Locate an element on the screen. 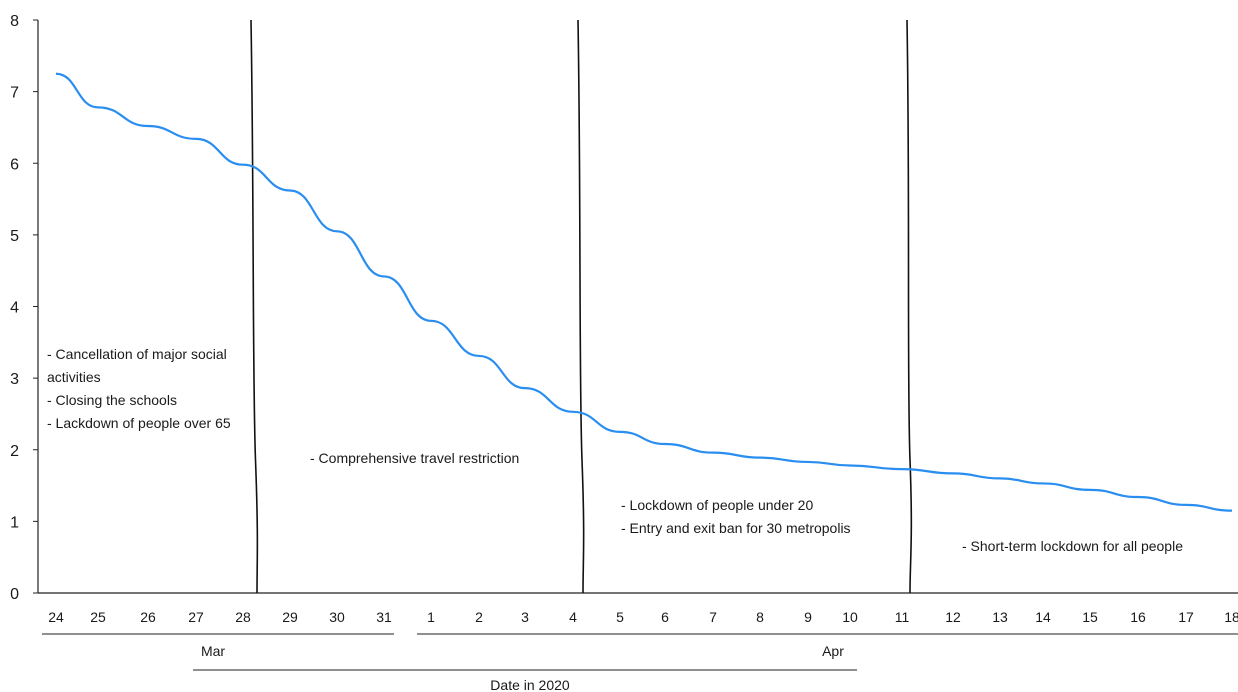  x-tick-label: 12 is located at coordinates (953, 617).